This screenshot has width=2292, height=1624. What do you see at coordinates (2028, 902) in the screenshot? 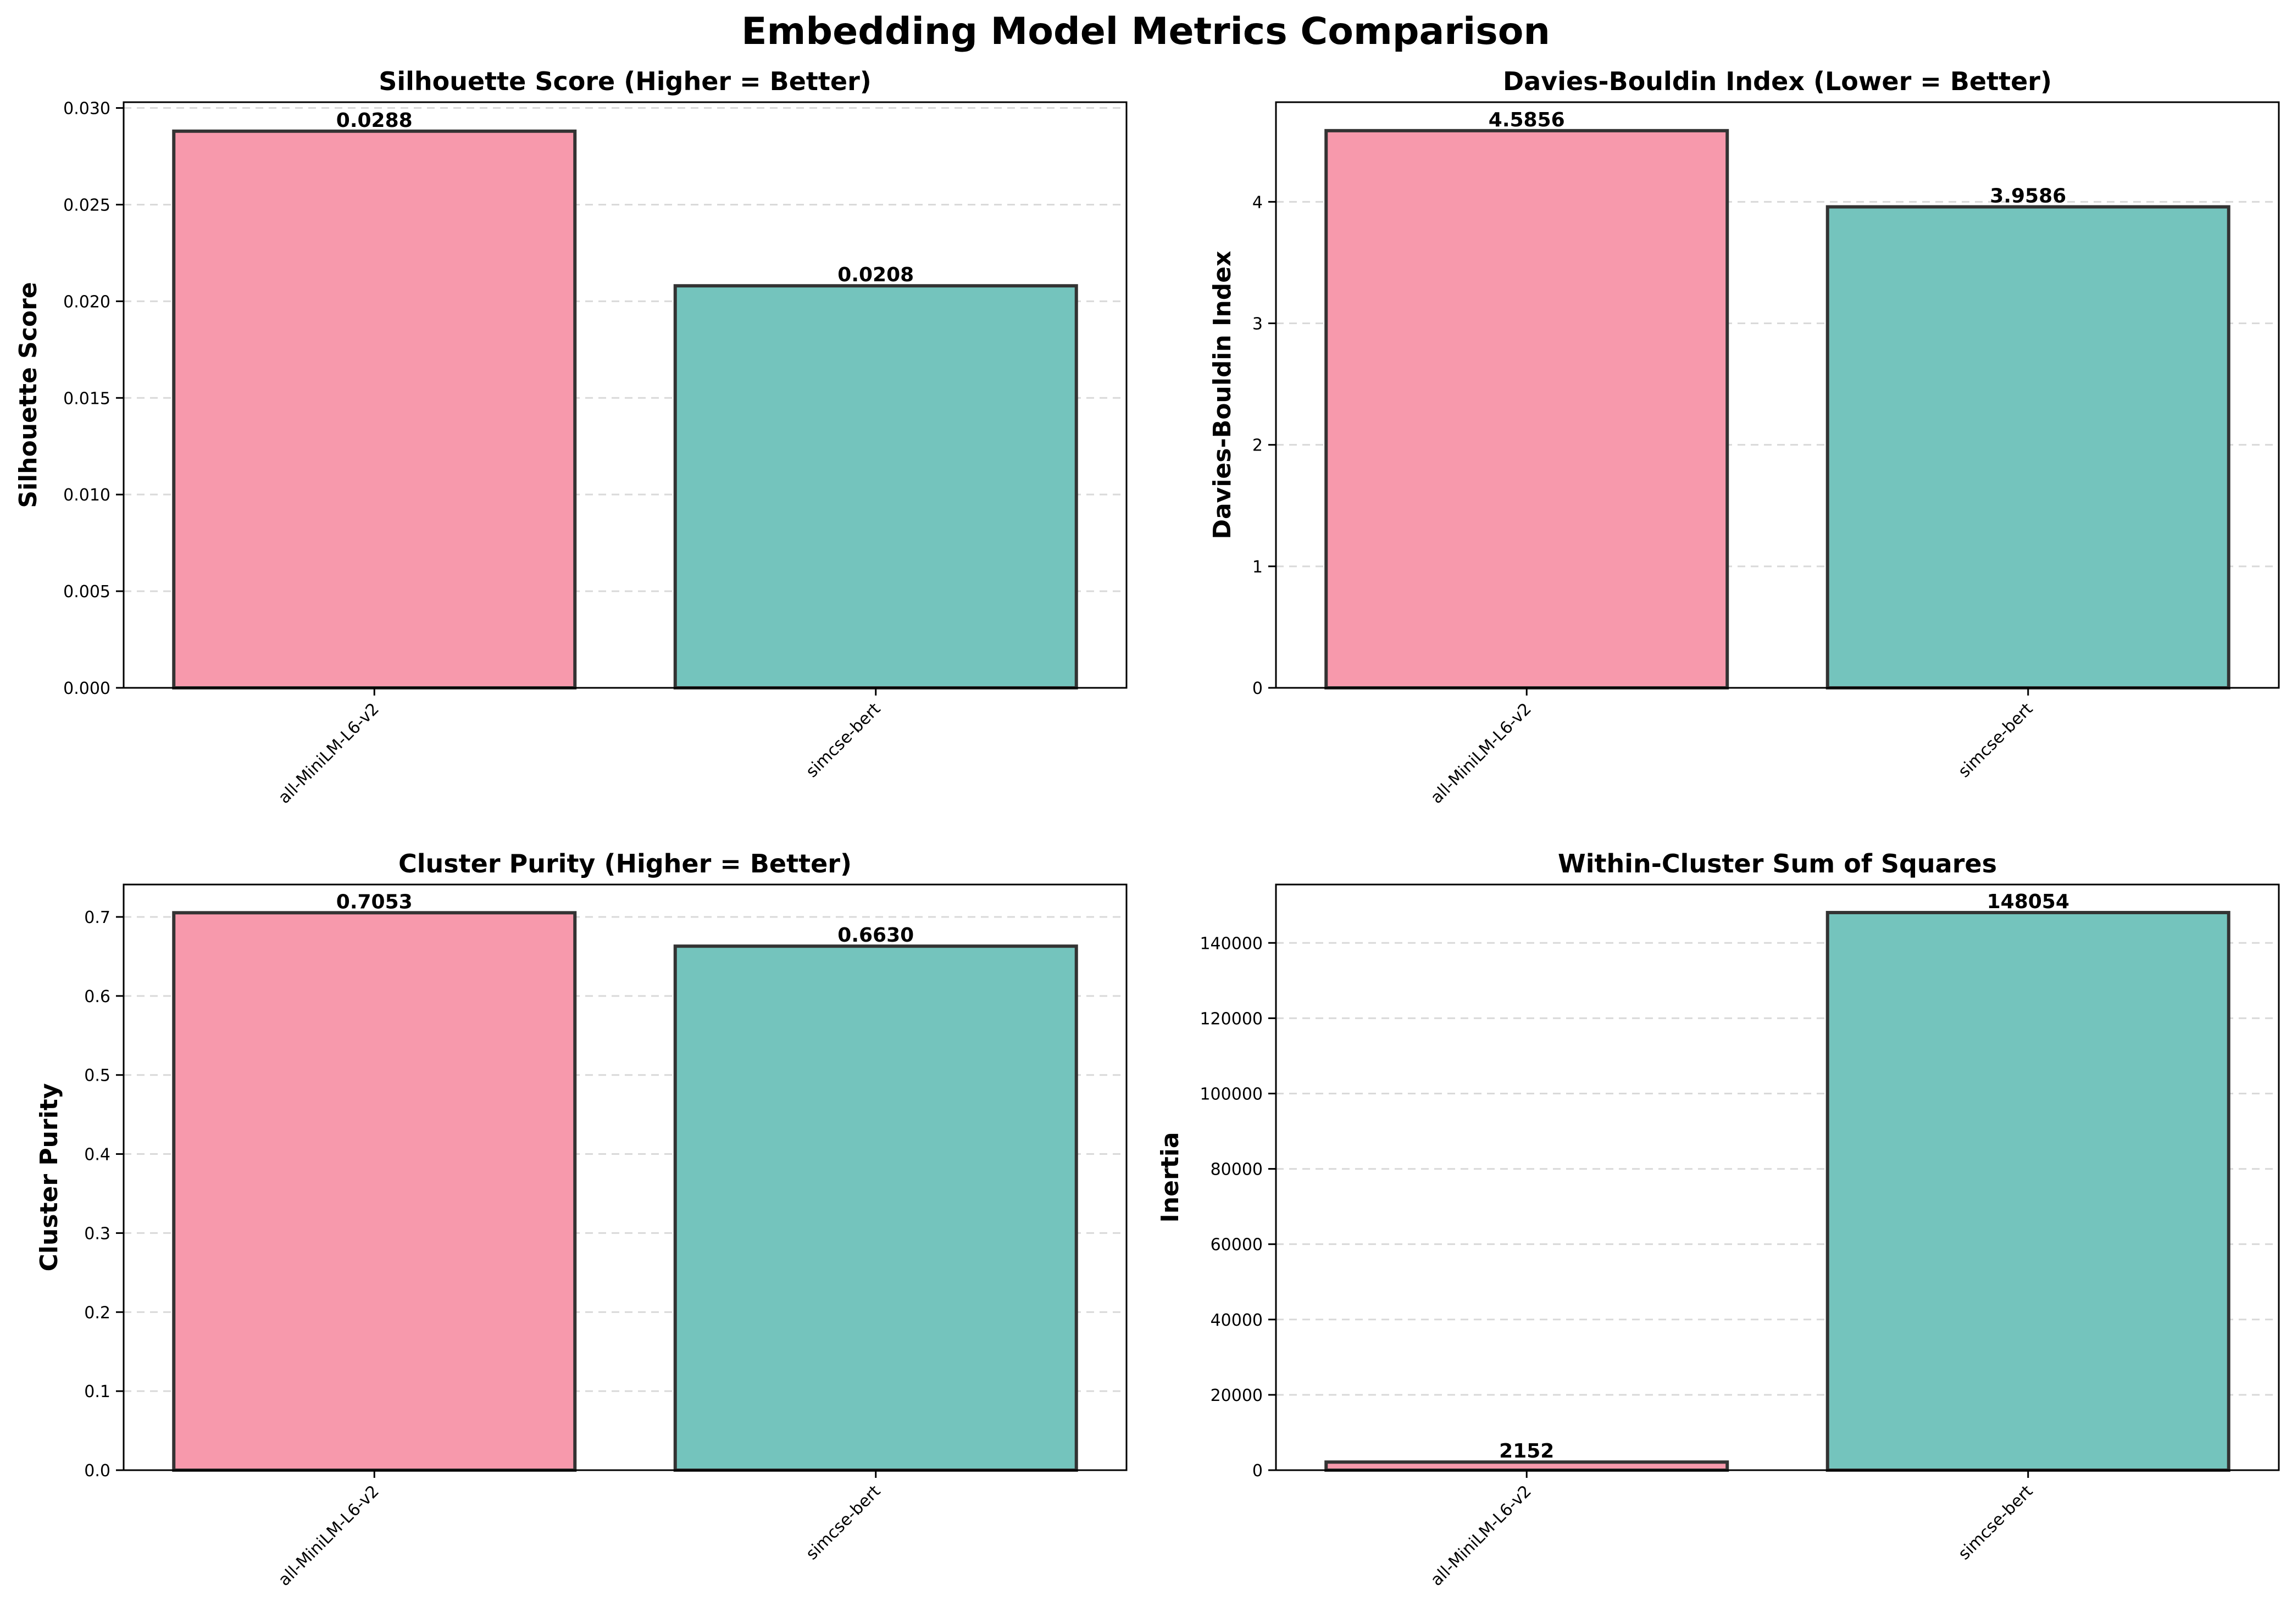
I see `bar-value-label: 148054` at bounding box center [2028, 902].